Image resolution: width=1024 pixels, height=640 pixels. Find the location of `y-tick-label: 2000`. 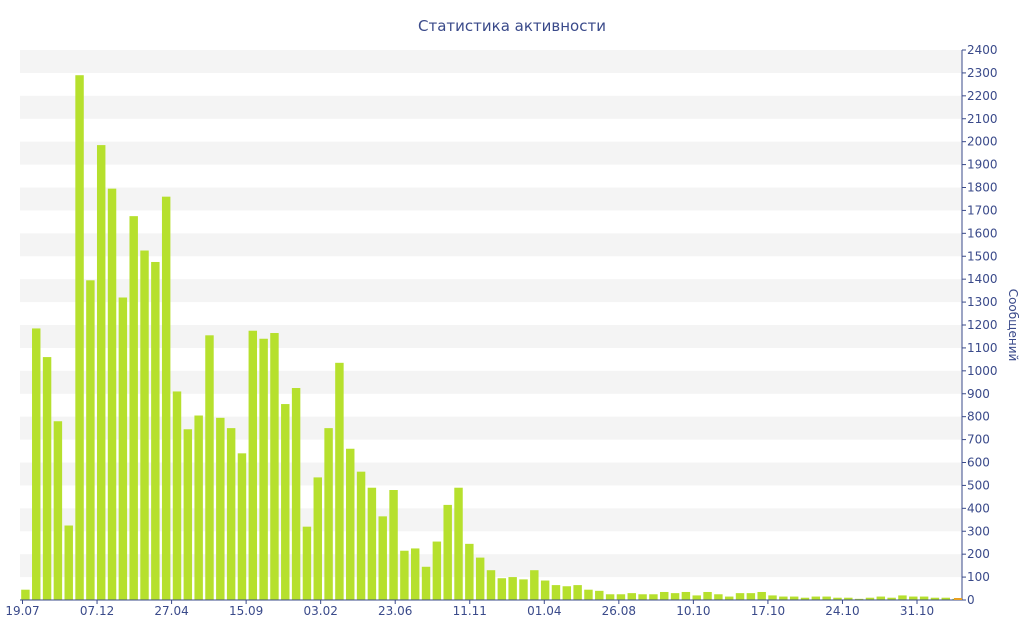

y-tick-label: 2000 is located at coordinates (982, 142).